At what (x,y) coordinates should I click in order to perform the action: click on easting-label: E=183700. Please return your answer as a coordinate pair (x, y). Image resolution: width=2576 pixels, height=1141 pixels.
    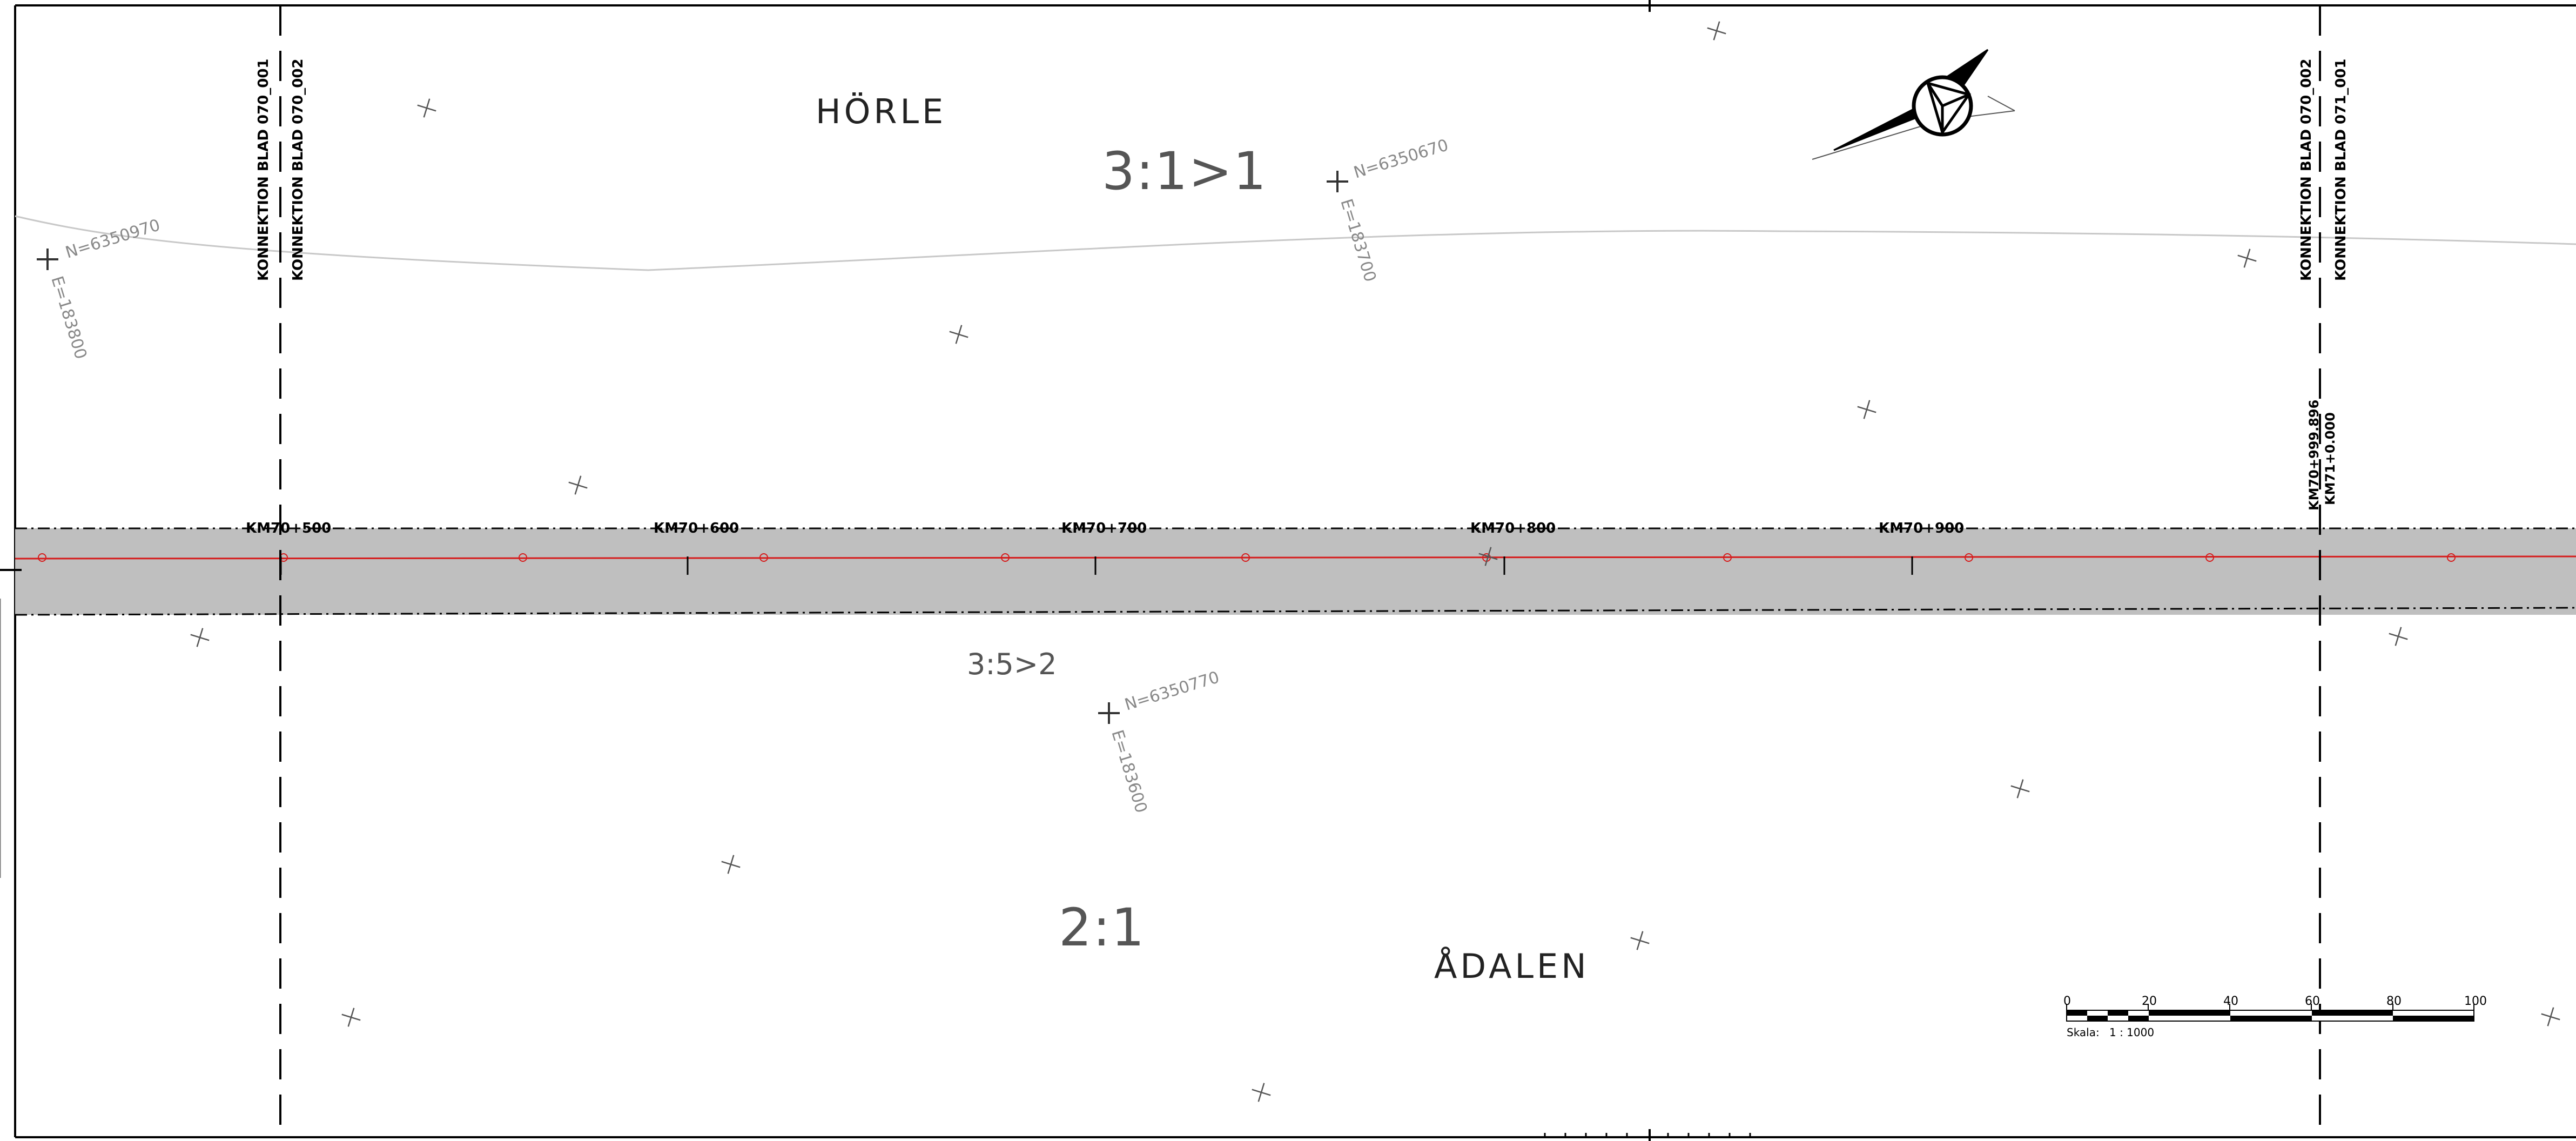
    Looking at the image, I should click on (1358, 241).